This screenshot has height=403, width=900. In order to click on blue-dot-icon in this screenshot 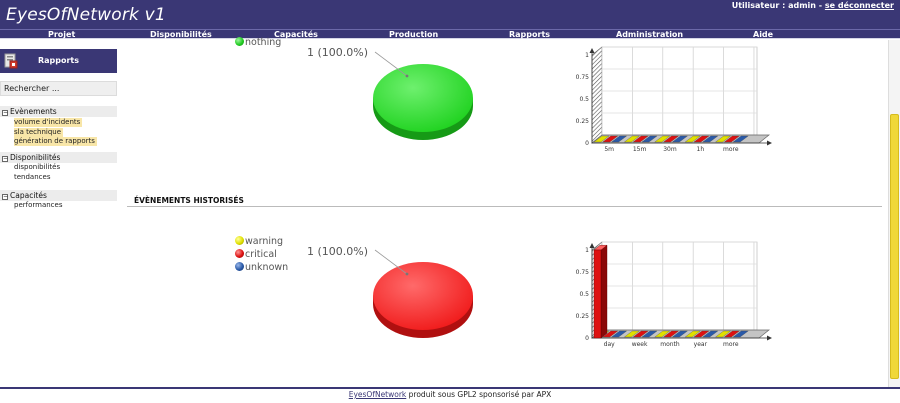, I will do `click(239, 266)`.